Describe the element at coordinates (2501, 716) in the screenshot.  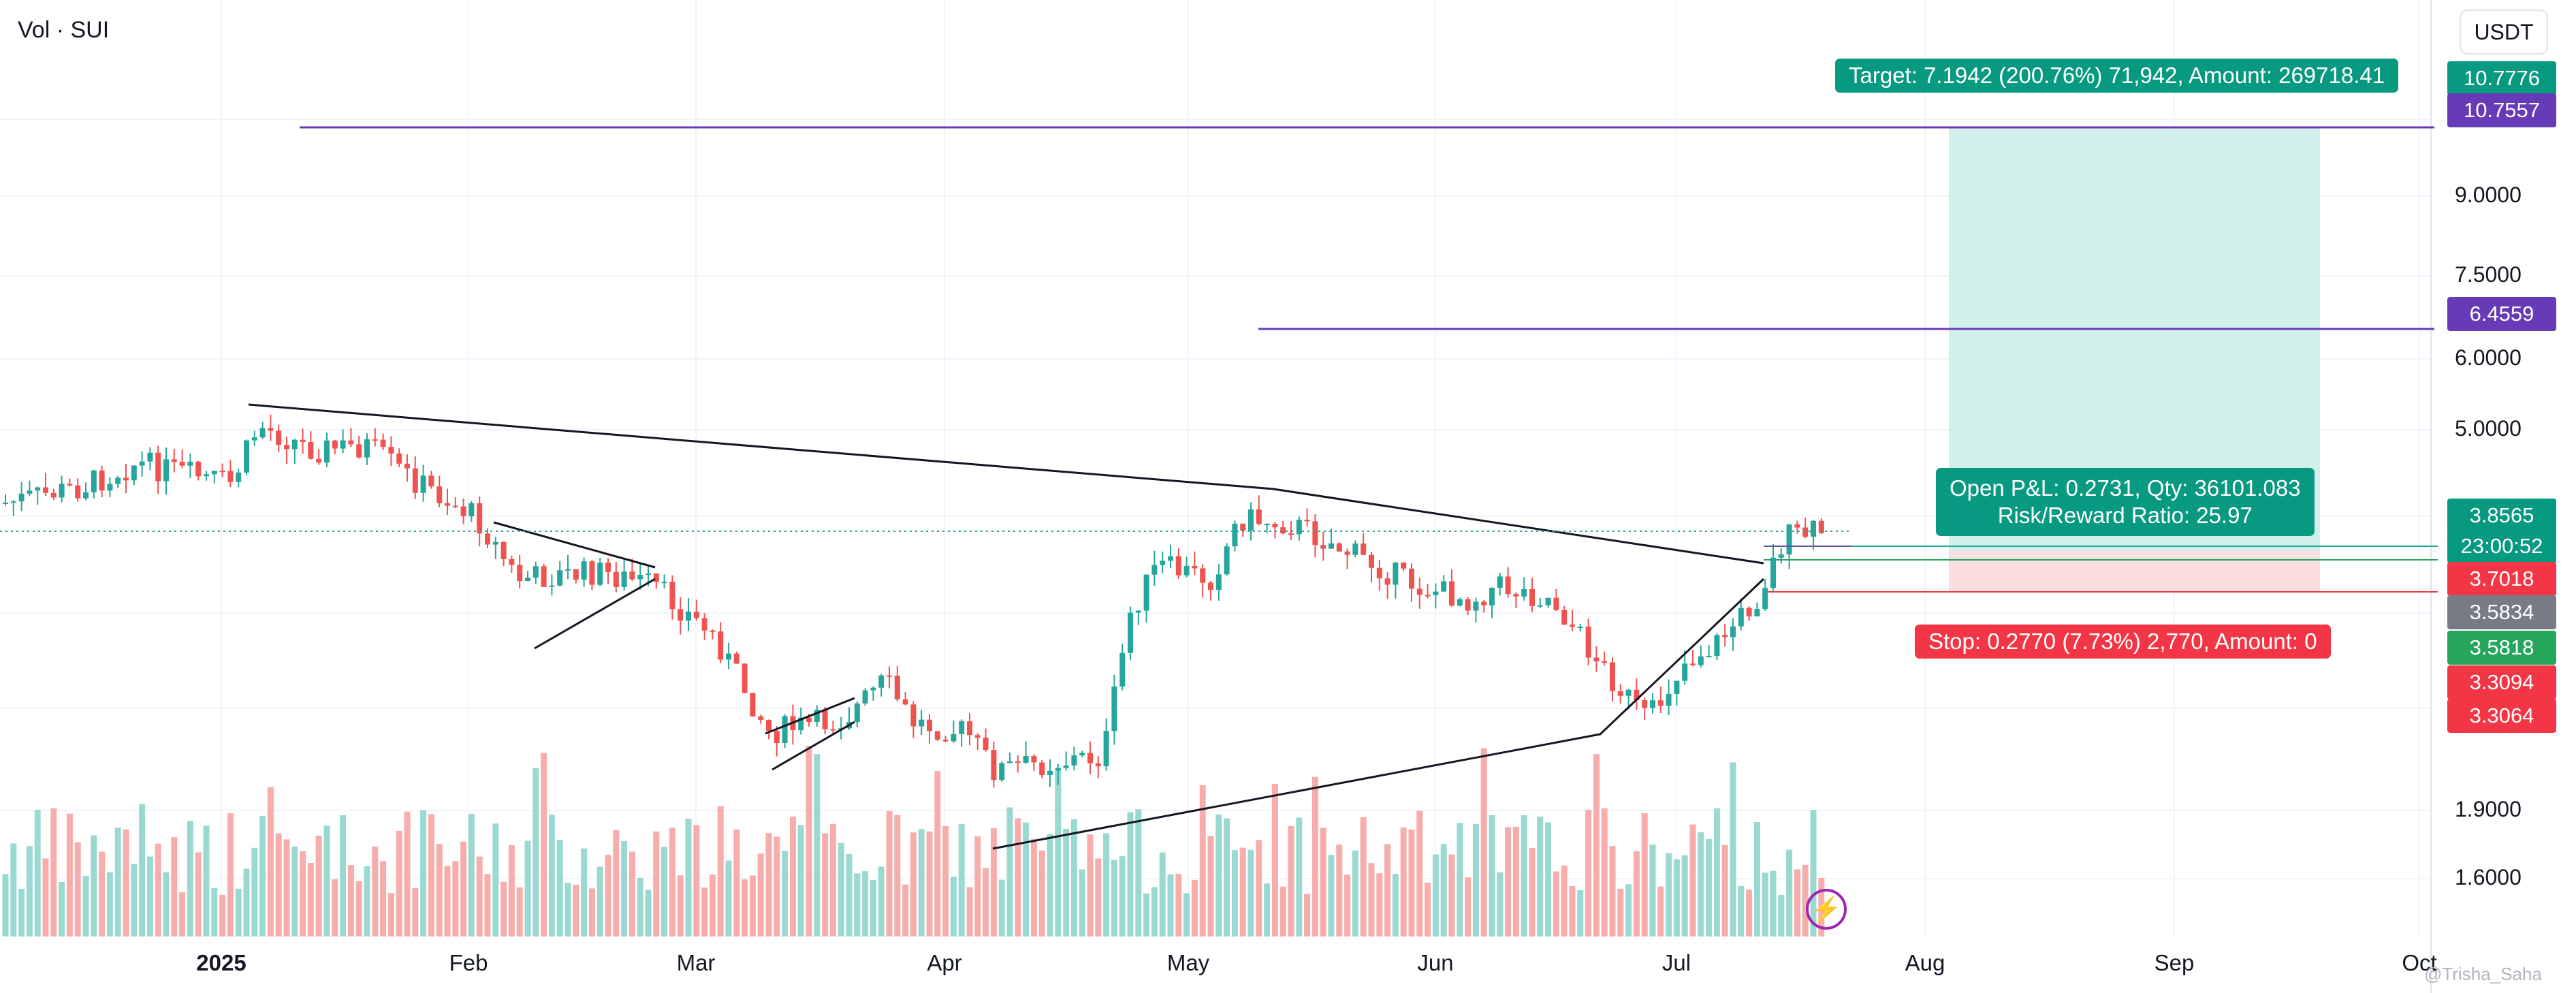
I see `price-axis-label: 3.3064` at that location.